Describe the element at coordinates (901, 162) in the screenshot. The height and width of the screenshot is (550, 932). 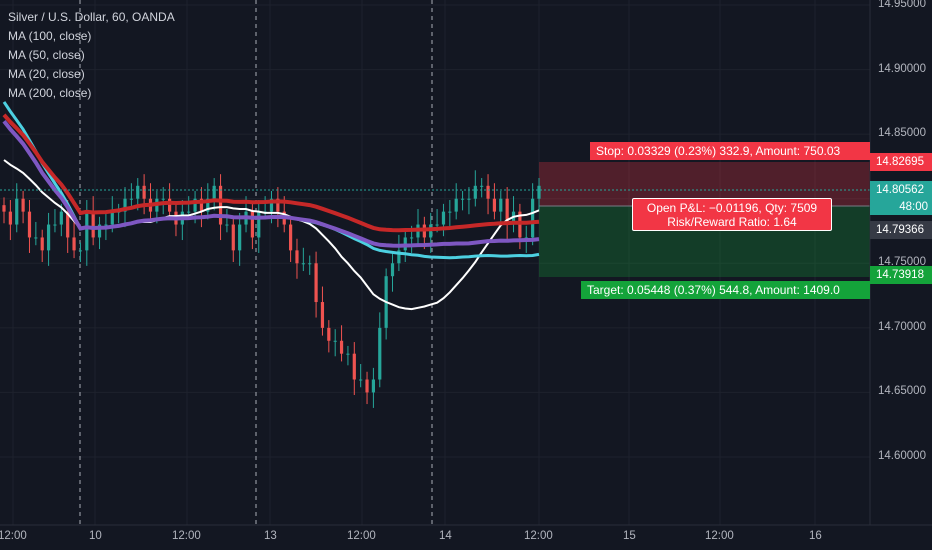
I see `stop-price-tag: 14.82695` at that location.